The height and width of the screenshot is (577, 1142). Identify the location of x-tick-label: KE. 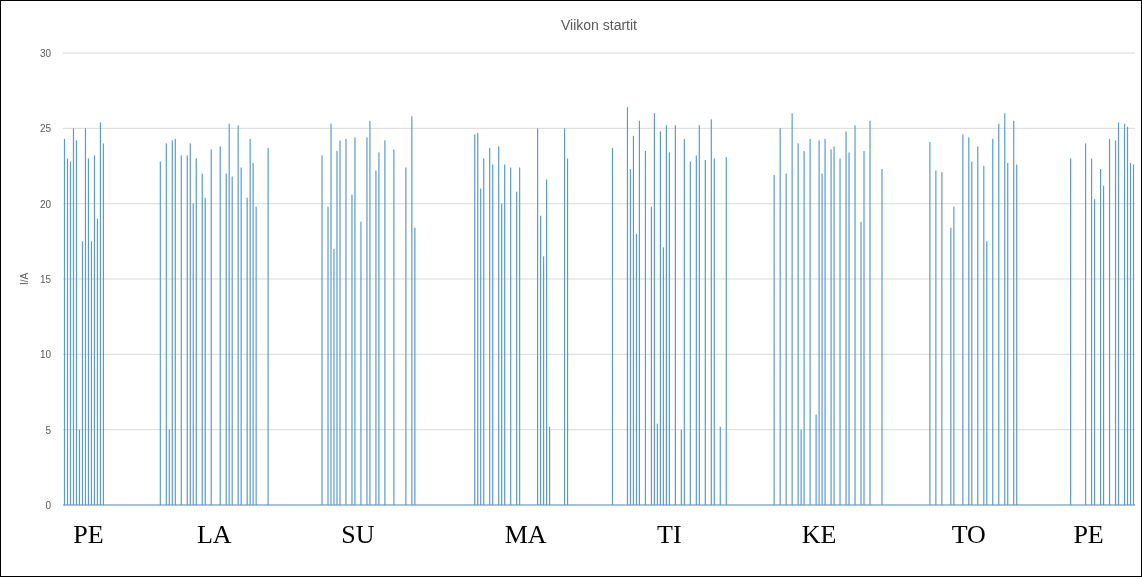
(819, 534).